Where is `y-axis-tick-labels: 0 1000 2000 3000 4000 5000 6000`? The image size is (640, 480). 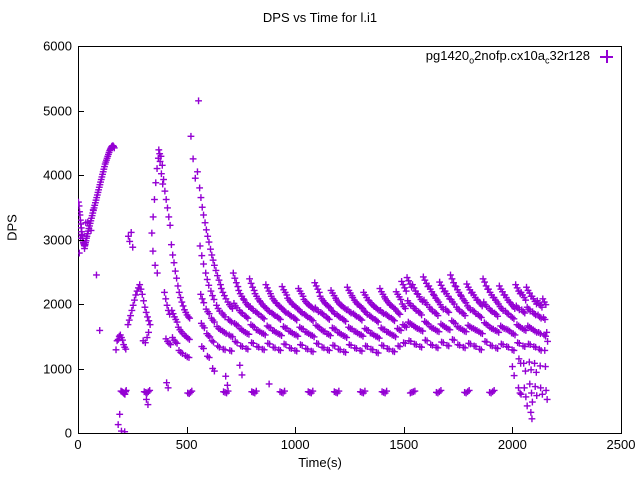
y-axis-tick-labels: 0 1000 2000 3000 4000 5000 6000 is located at coordinates (40, 240).